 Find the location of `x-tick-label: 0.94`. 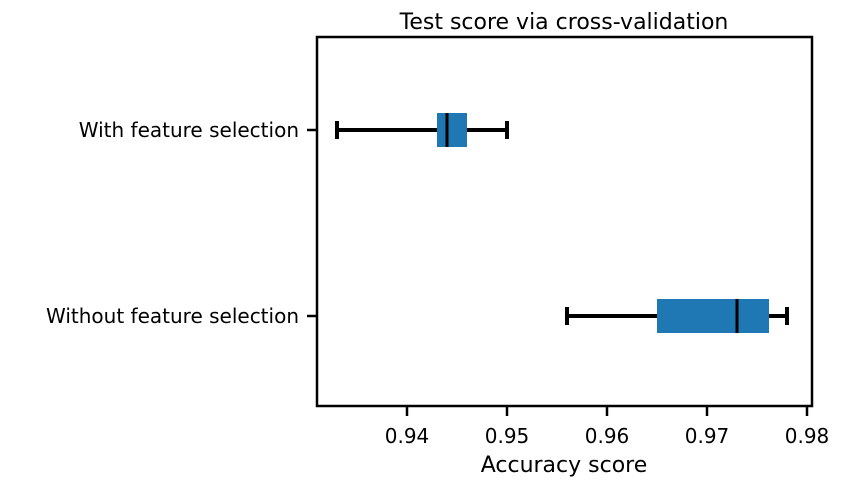

x-tick-label: 0.94 is located at coordinates (407, 436).